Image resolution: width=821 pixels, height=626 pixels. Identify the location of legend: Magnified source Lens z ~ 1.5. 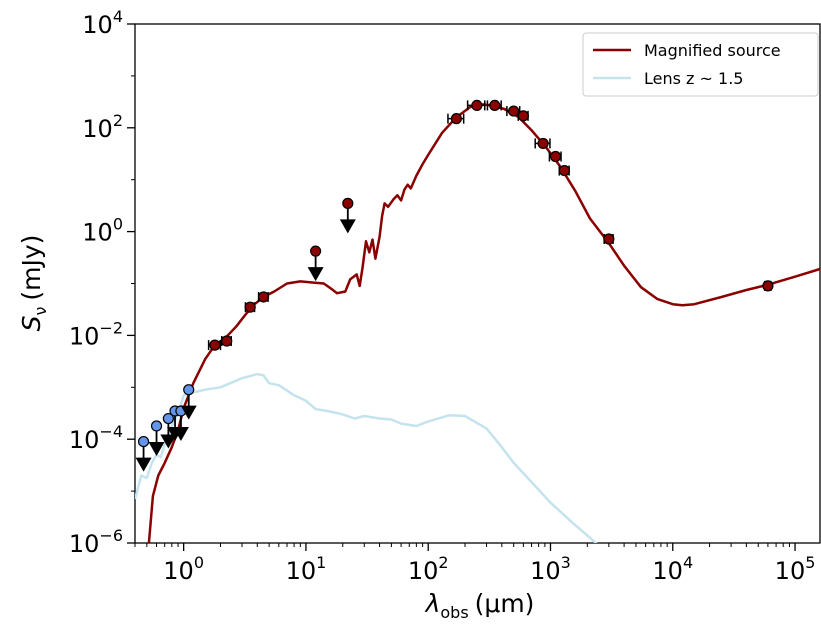
(700, 64).